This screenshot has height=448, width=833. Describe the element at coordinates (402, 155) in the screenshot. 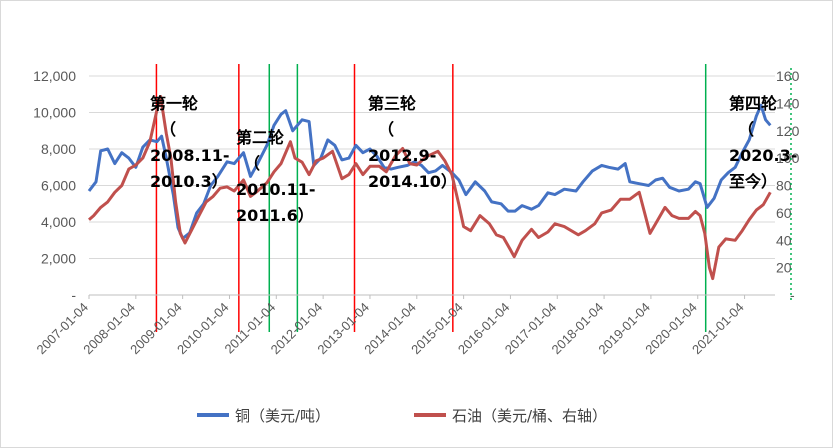

I see `annotation-text: 2012.9-` at that location.